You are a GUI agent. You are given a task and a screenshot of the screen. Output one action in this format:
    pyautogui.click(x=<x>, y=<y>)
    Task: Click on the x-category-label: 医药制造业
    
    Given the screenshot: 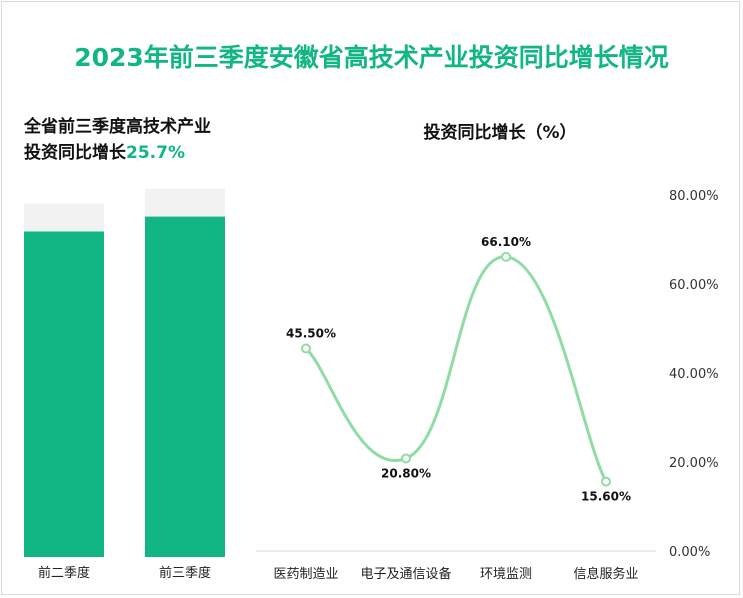 What is the action you would take?
    pyautogui.click(x=305, y=574)
    